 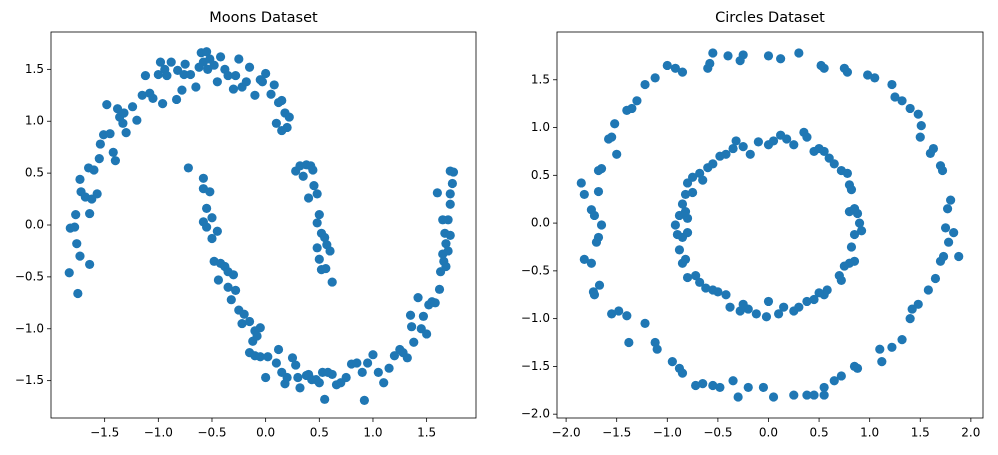 What do you see at coordinates (540, 223) in the screenshot?
I see `y-tick-label: 0.0` at bounding box center [540, 223].